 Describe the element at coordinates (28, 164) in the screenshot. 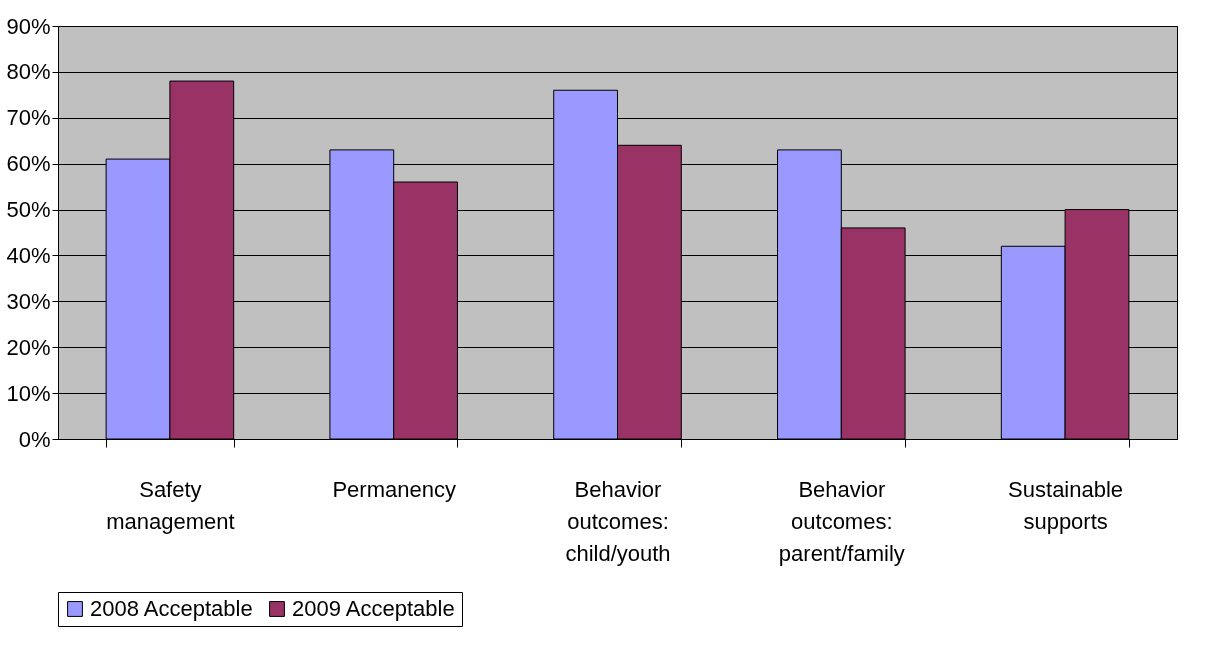

I see `y-tick-label: 60%` at that location.